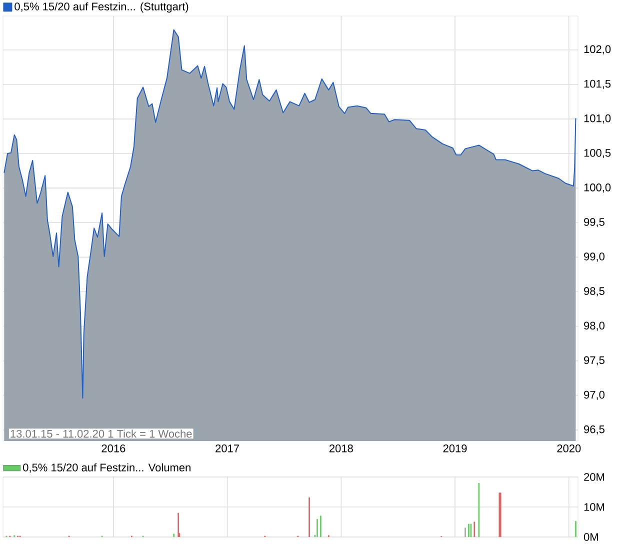 The height and width of the screenshot is (546, 620). I want to click on y-tick-label: 99,5, so click(594, 223).